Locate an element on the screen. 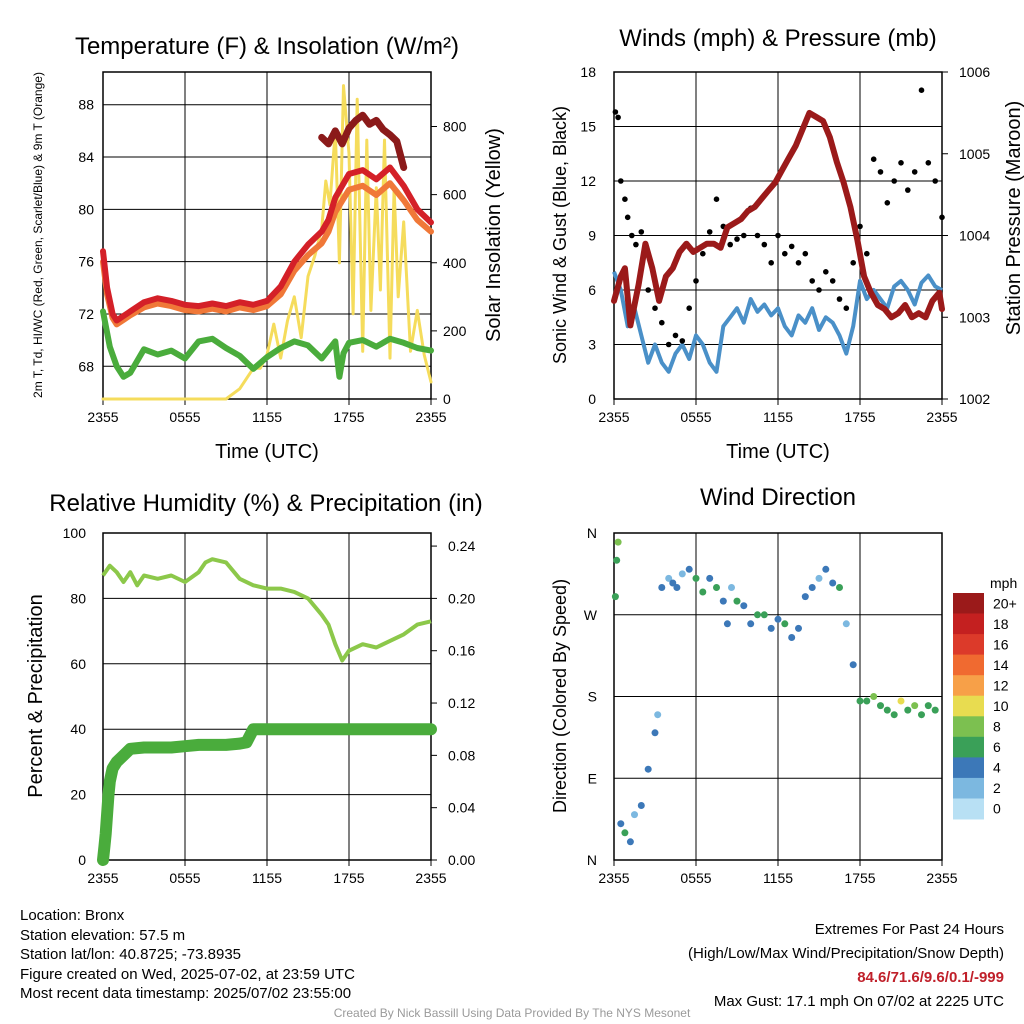 The image size is (1024, 1024). winds-xtick-label: 1155 is located at coordinates (778, 417).